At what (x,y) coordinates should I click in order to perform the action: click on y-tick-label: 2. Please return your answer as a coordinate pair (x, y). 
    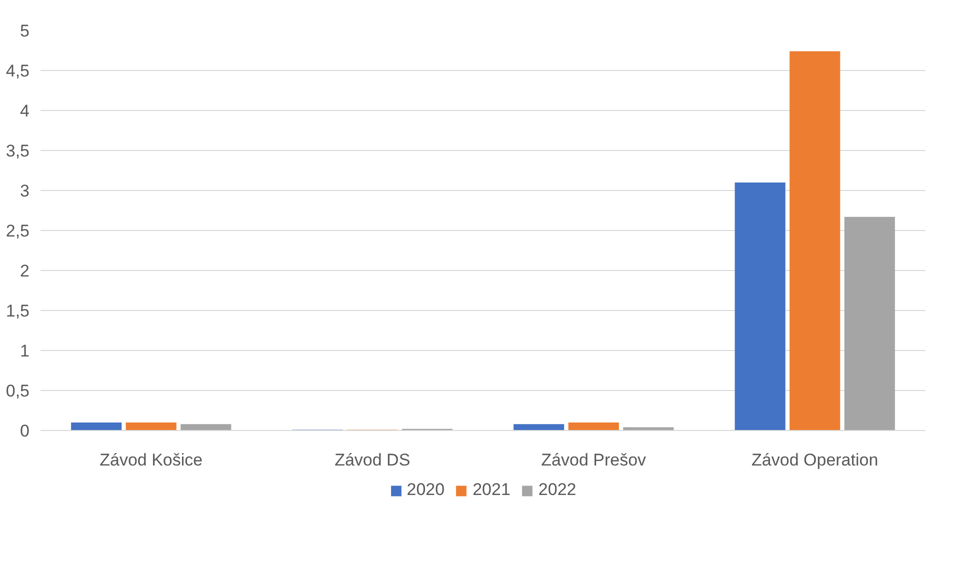
    Looking at the image, I should click on (25, 271).